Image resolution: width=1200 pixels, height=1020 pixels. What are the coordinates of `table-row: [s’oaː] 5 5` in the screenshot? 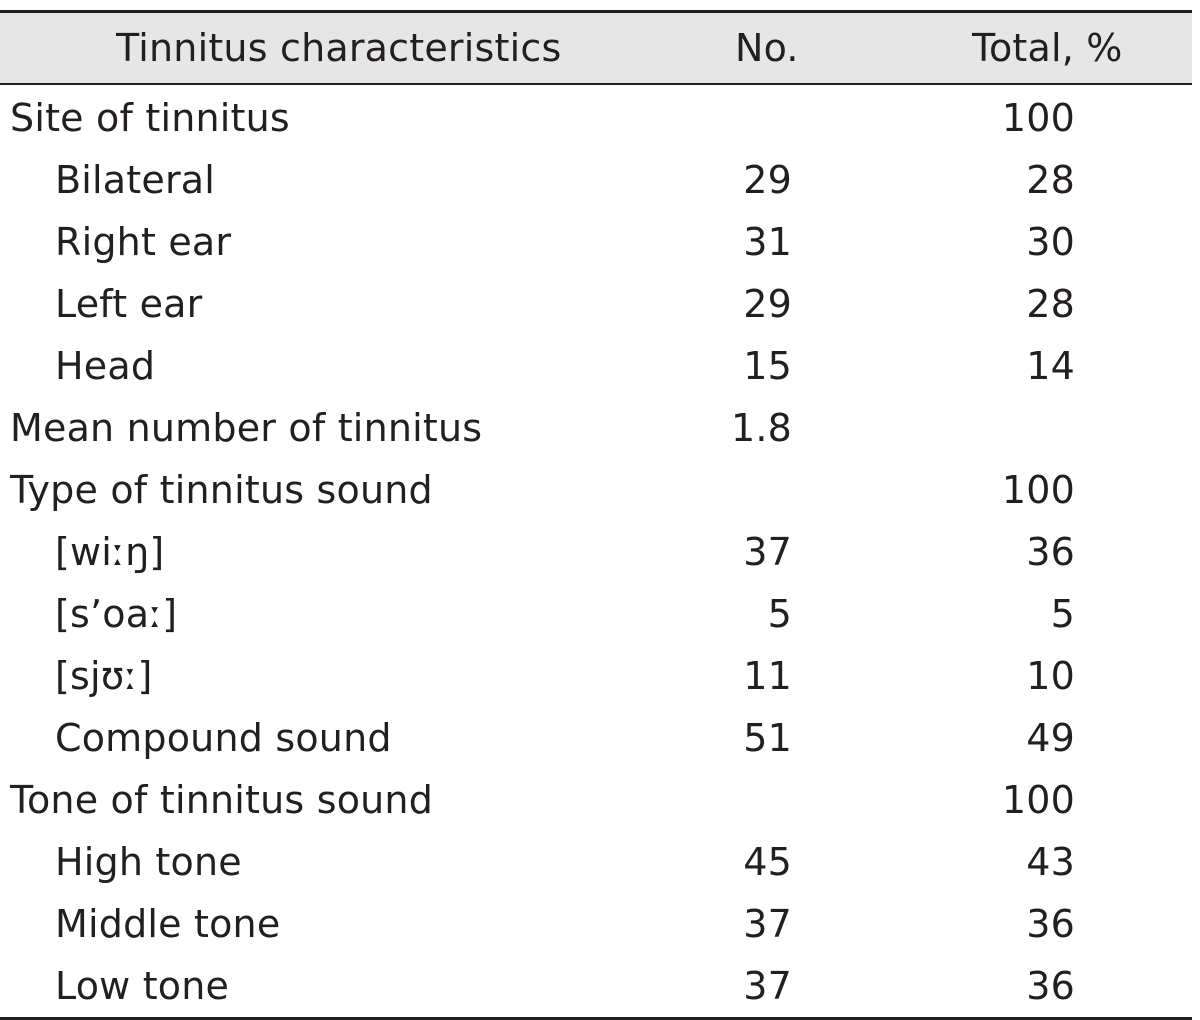 It's located at (596, 614).